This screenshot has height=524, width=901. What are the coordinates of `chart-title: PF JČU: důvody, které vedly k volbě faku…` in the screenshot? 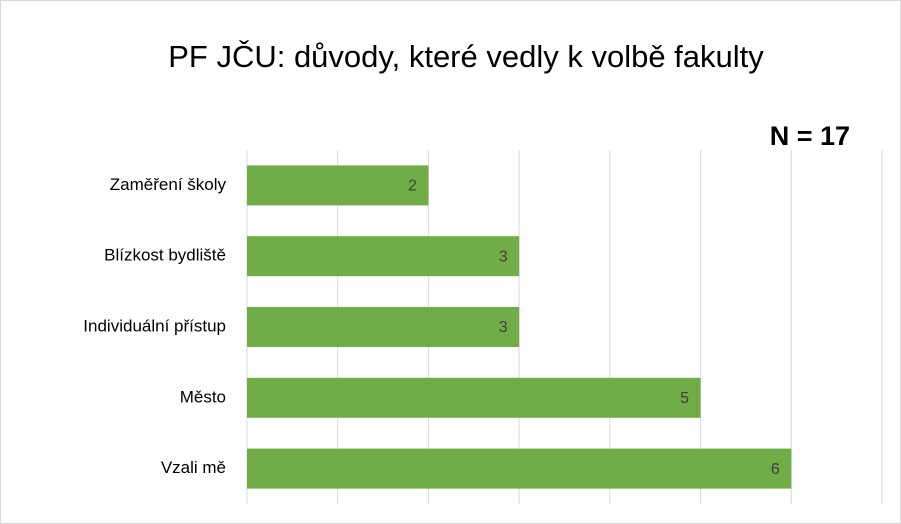 It's located at (466, 56).